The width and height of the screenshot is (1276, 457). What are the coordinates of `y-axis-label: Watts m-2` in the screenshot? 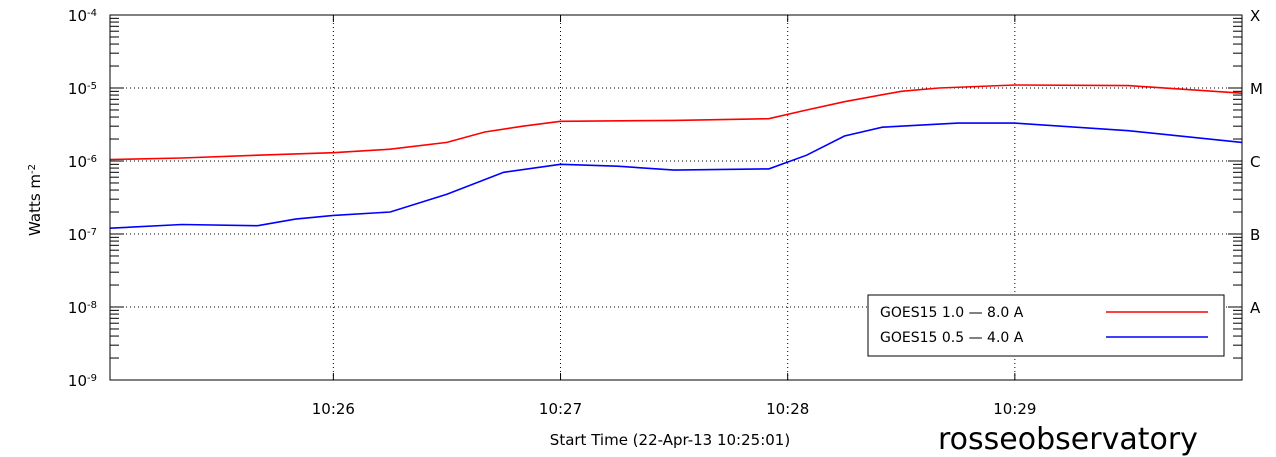 It's located at (35, 200).